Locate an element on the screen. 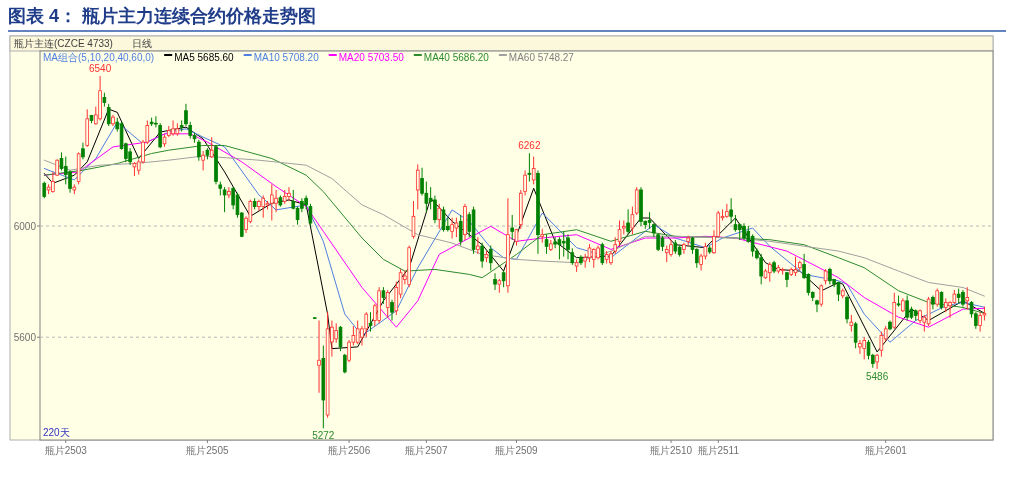  y-tick-label: 5600 is located at coordinates (25, 338).